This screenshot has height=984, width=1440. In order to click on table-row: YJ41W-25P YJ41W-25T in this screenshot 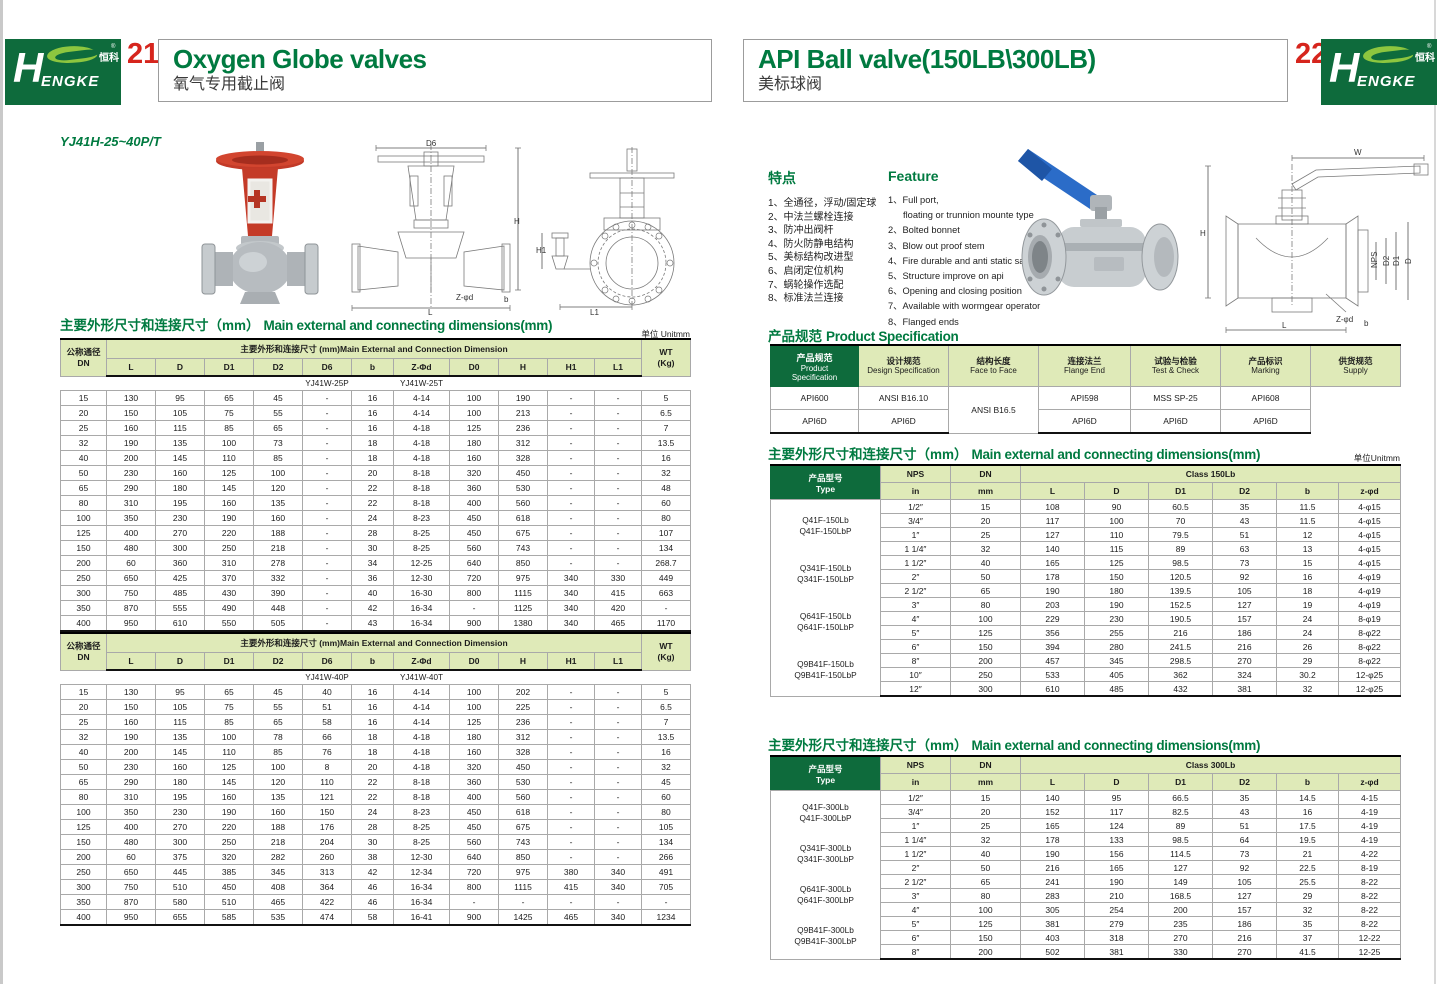, I will do `click(375, 383)`.